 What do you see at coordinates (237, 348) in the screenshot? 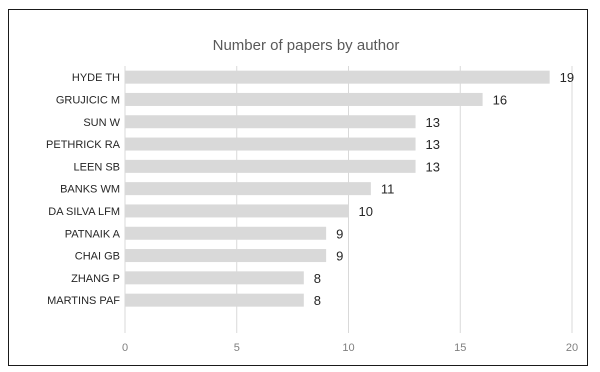
I see `x-tick-label: 5` at bounding box center [237, 348].